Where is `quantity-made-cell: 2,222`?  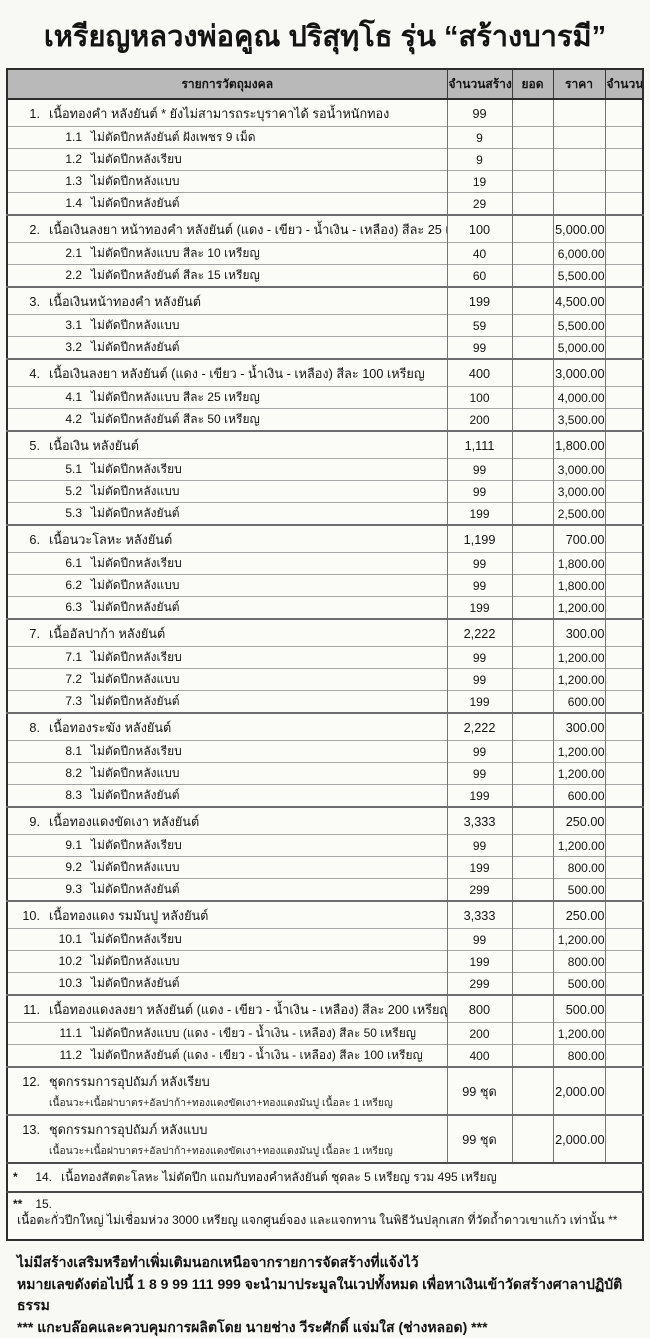 quantity-made-cell: 2,222 is located at coordinates (479, 727).